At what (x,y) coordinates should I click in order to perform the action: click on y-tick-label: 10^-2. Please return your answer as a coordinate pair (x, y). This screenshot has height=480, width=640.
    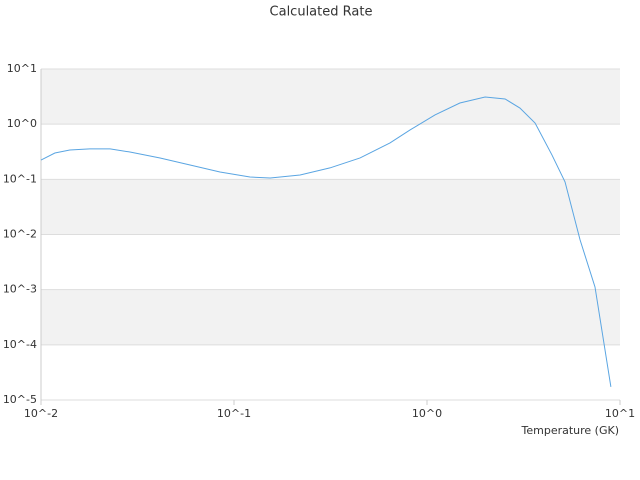
    Looking at the image, I should click on (20, 234).